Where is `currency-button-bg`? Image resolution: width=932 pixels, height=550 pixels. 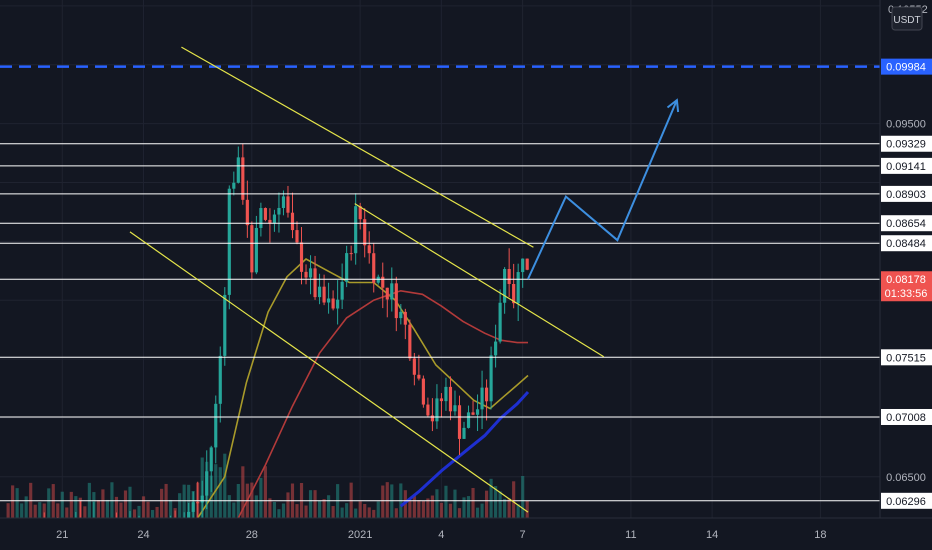 currency-button-bg is located at coordinates (907, 18).